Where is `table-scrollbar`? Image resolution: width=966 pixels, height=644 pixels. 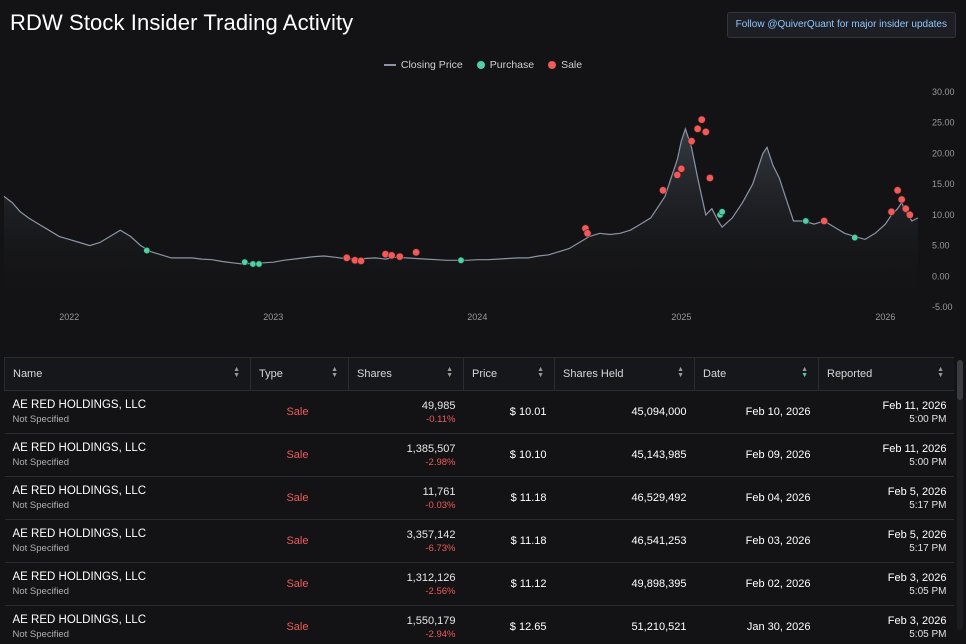
table-scrollbar is located at coordinates (960, 495).